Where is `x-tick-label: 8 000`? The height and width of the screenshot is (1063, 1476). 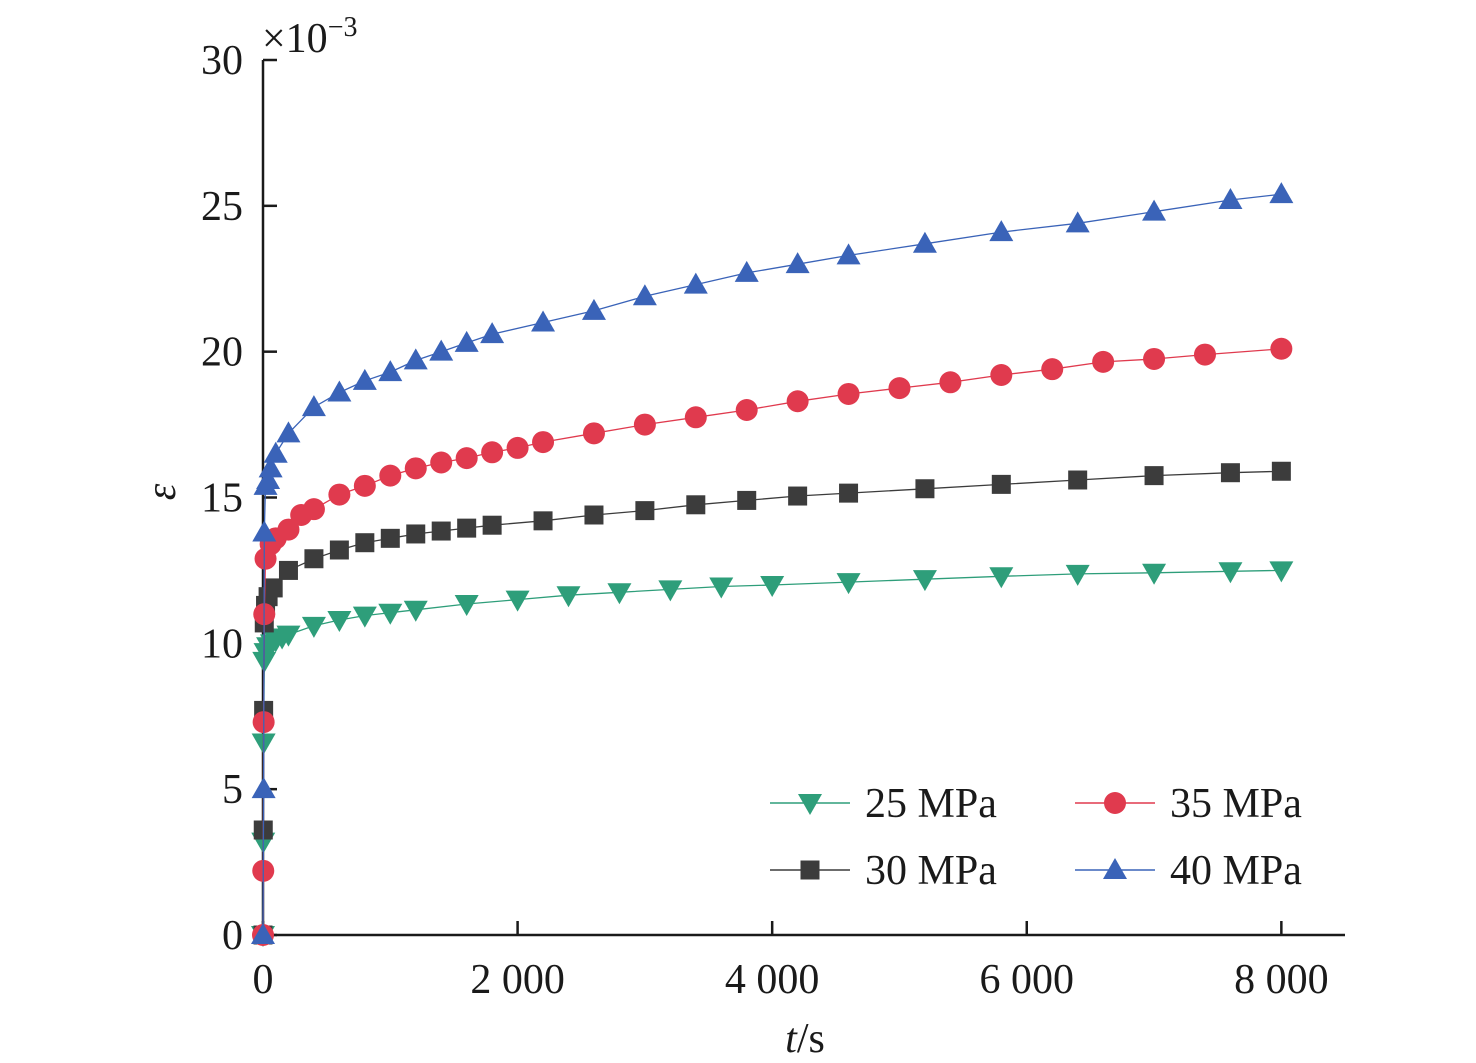
x-tick-label: 8 000 is located at coordinates (1281, 980).